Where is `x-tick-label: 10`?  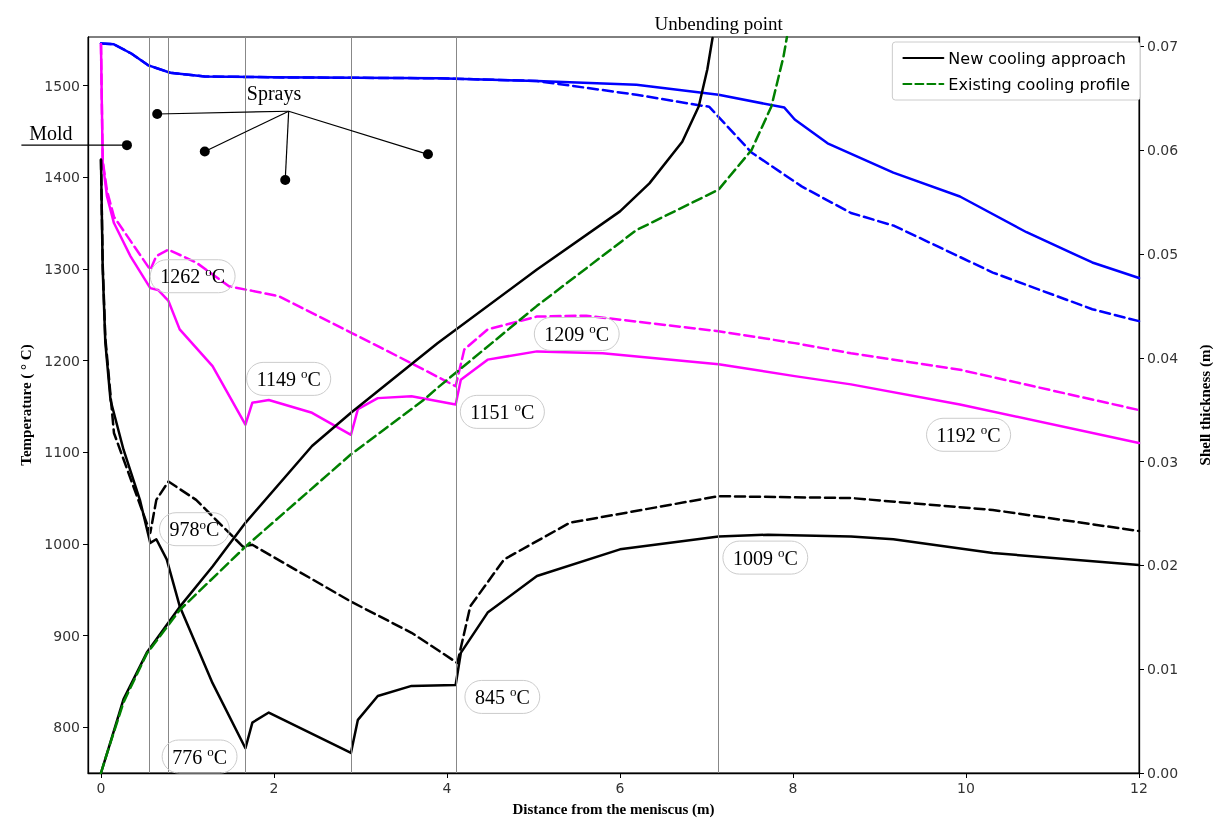 x-tick-label: 10 is located at coordinates (966, 788).